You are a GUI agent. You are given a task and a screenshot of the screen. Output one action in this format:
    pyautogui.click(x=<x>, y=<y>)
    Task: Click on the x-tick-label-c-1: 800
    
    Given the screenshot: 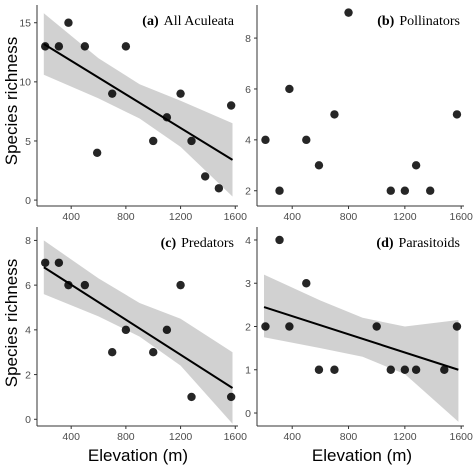 What is the action you would take?
    pyautogui.click(x=126, y=437)
    